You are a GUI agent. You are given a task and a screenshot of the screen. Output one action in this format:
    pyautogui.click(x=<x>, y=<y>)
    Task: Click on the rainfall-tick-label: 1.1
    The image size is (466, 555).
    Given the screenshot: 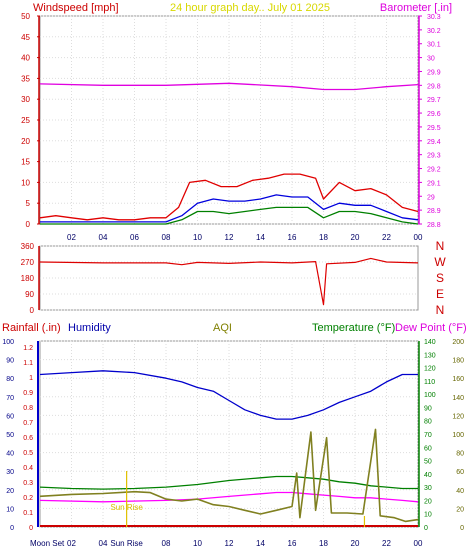 What is the action you would take?
    pyautogui.click(x=28, y=363)
    